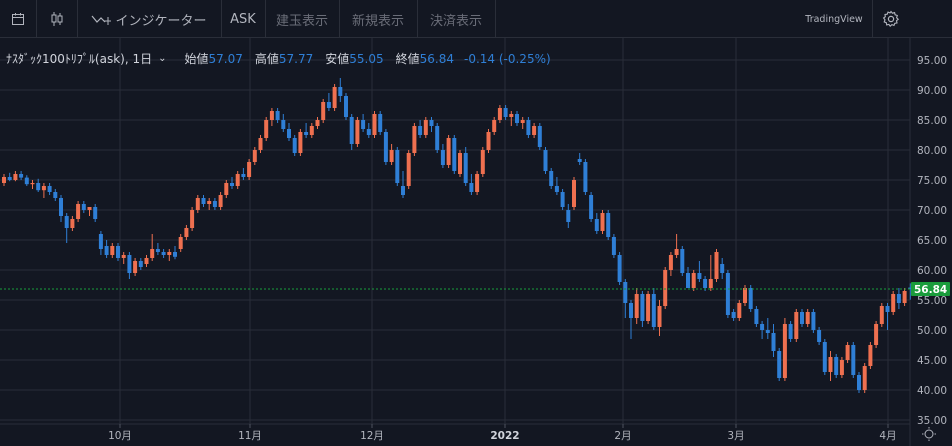  I want to click on price-tick-label: 80.00, so click(932, 151).